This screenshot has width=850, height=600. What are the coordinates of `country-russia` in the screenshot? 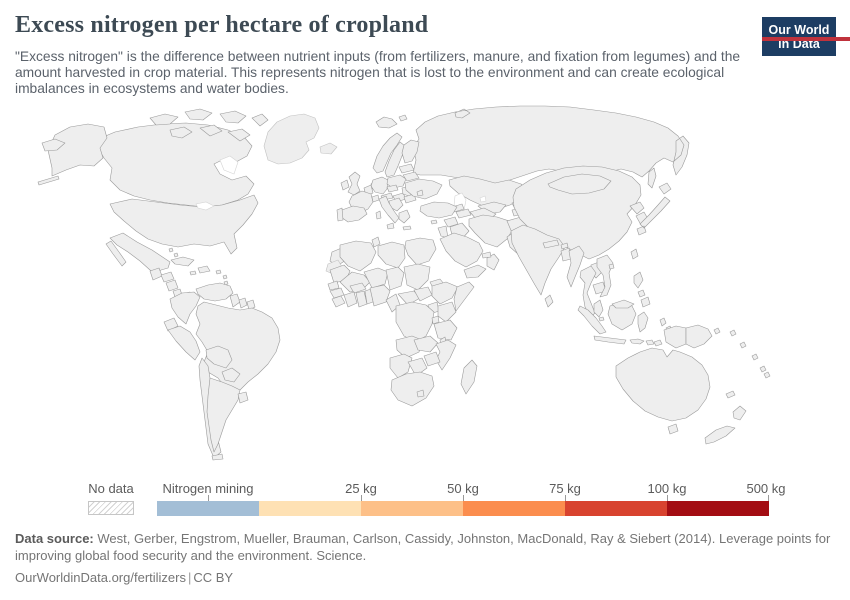 It's located at (365, 147).